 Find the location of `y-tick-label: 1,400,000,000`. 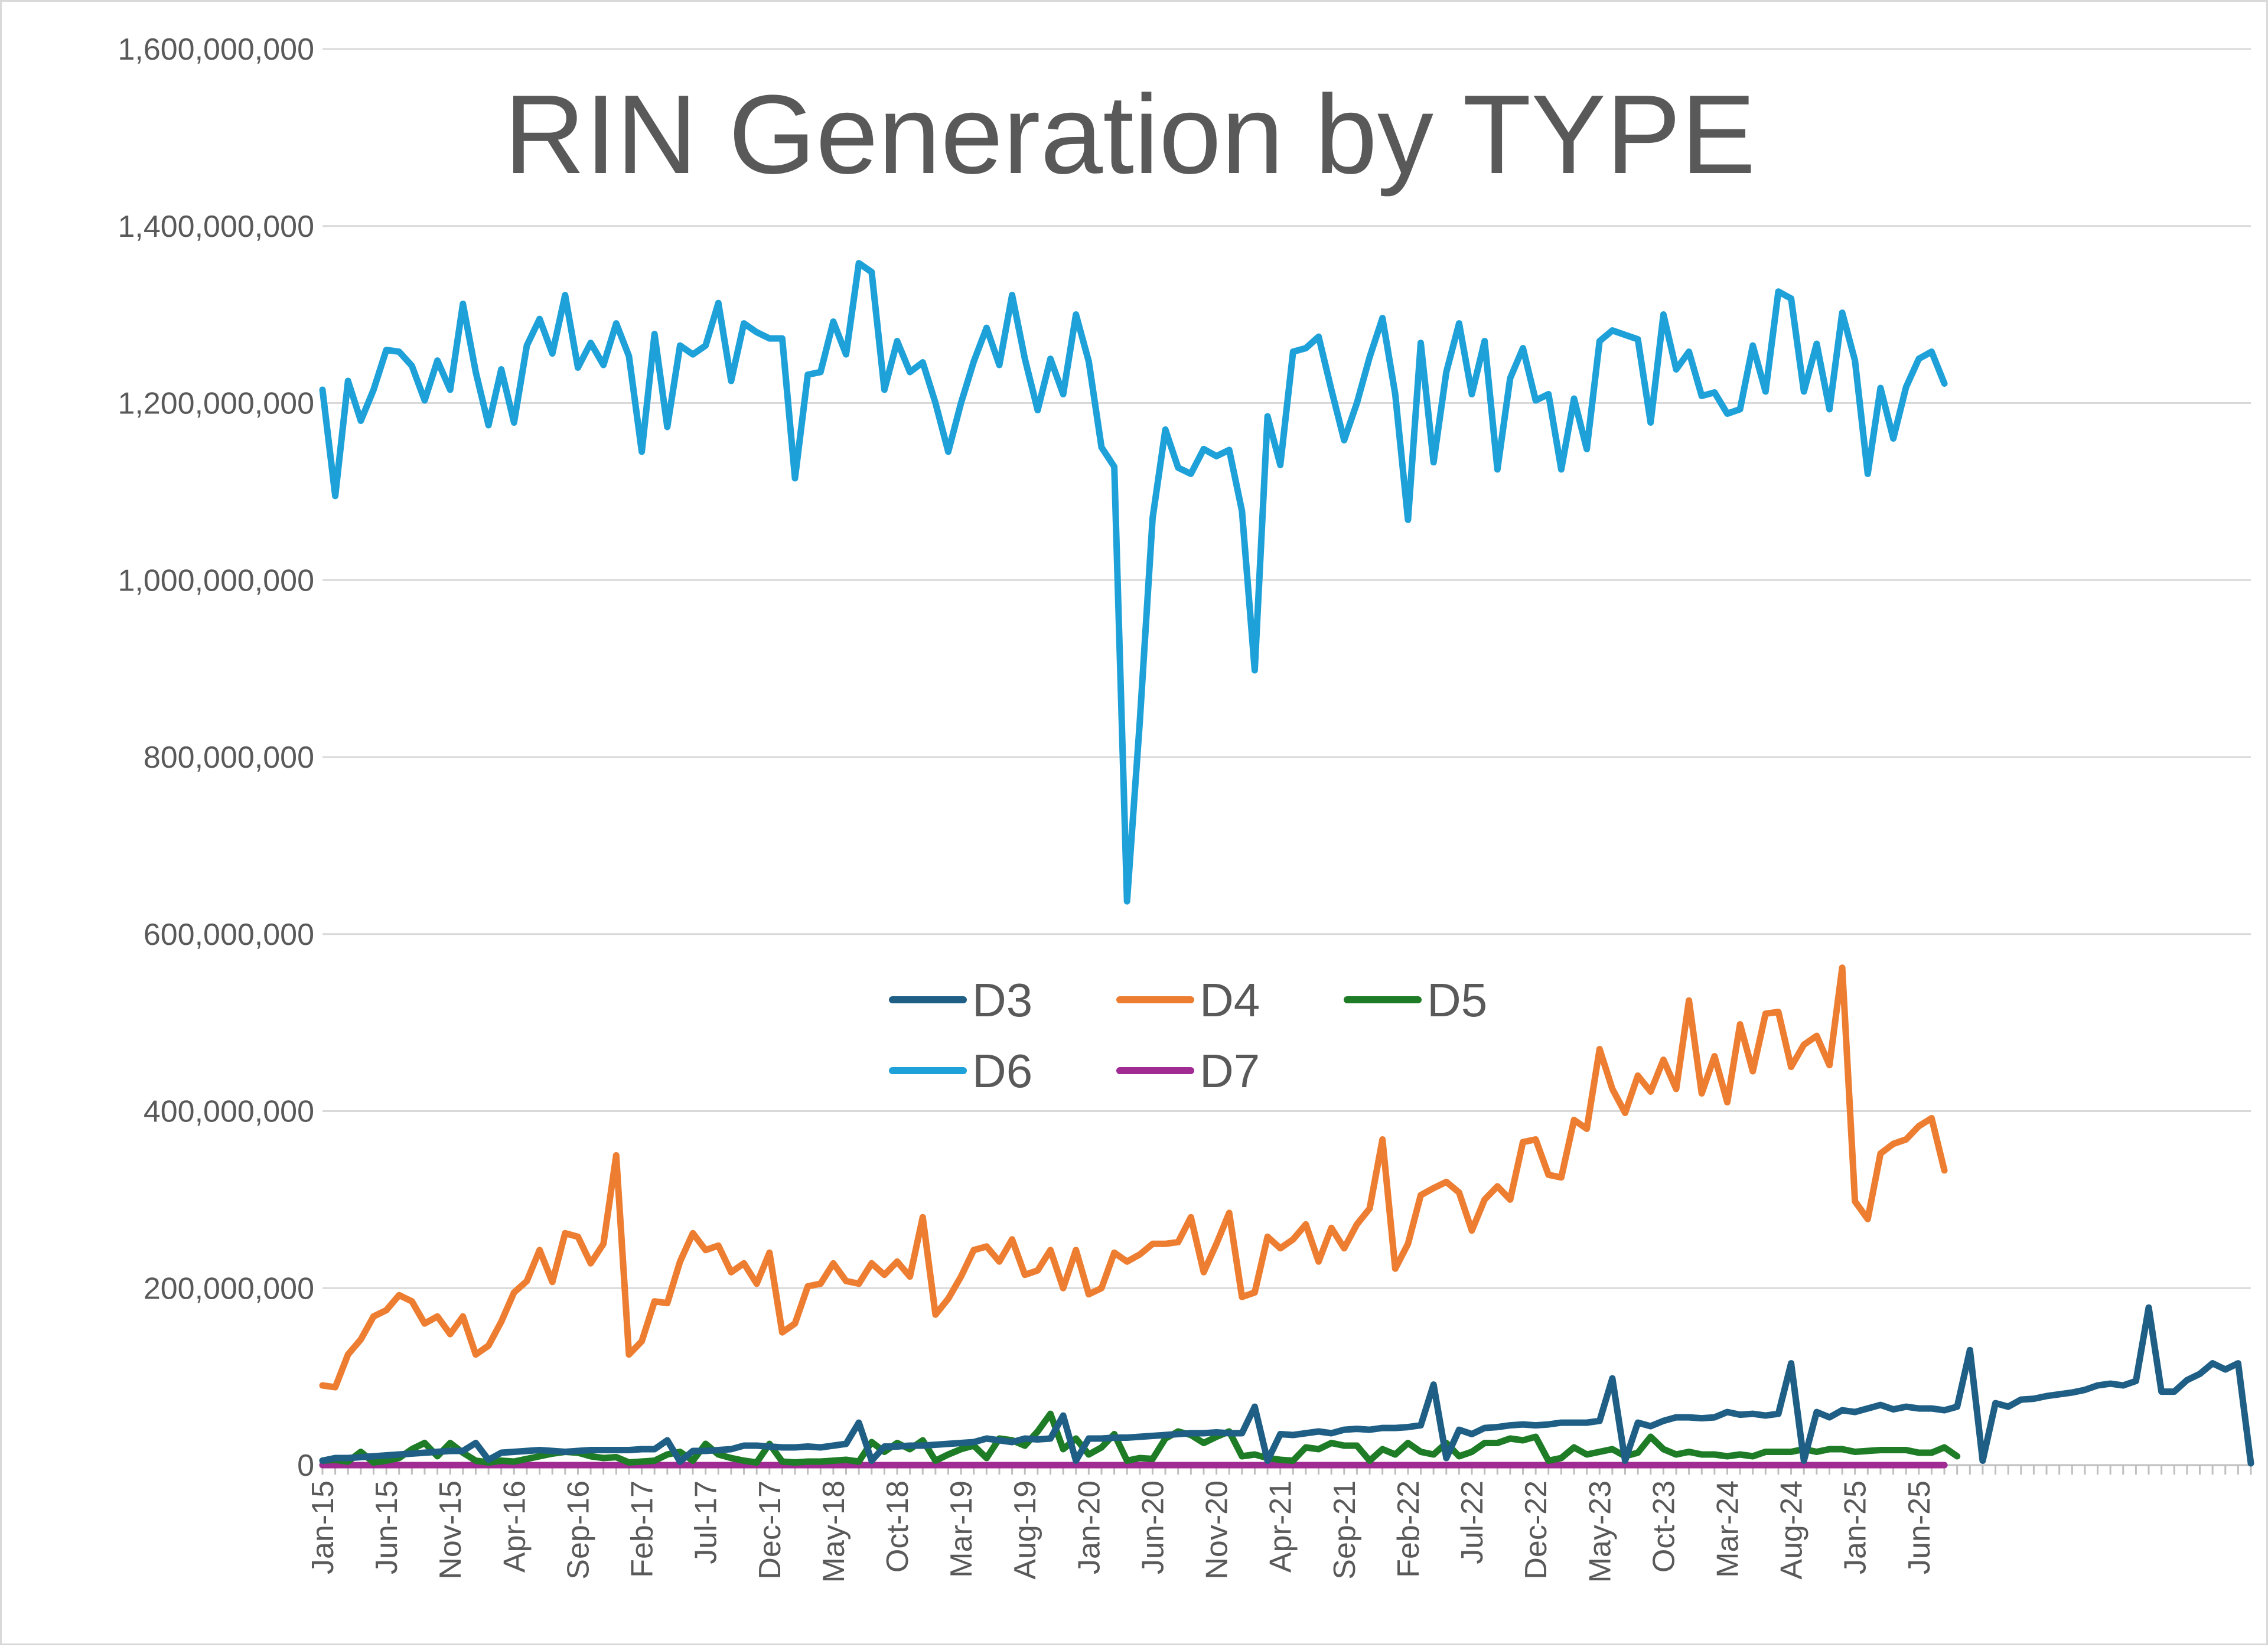

y-tick-label: 1,400,000,000 is located at coordinates (216, 227).